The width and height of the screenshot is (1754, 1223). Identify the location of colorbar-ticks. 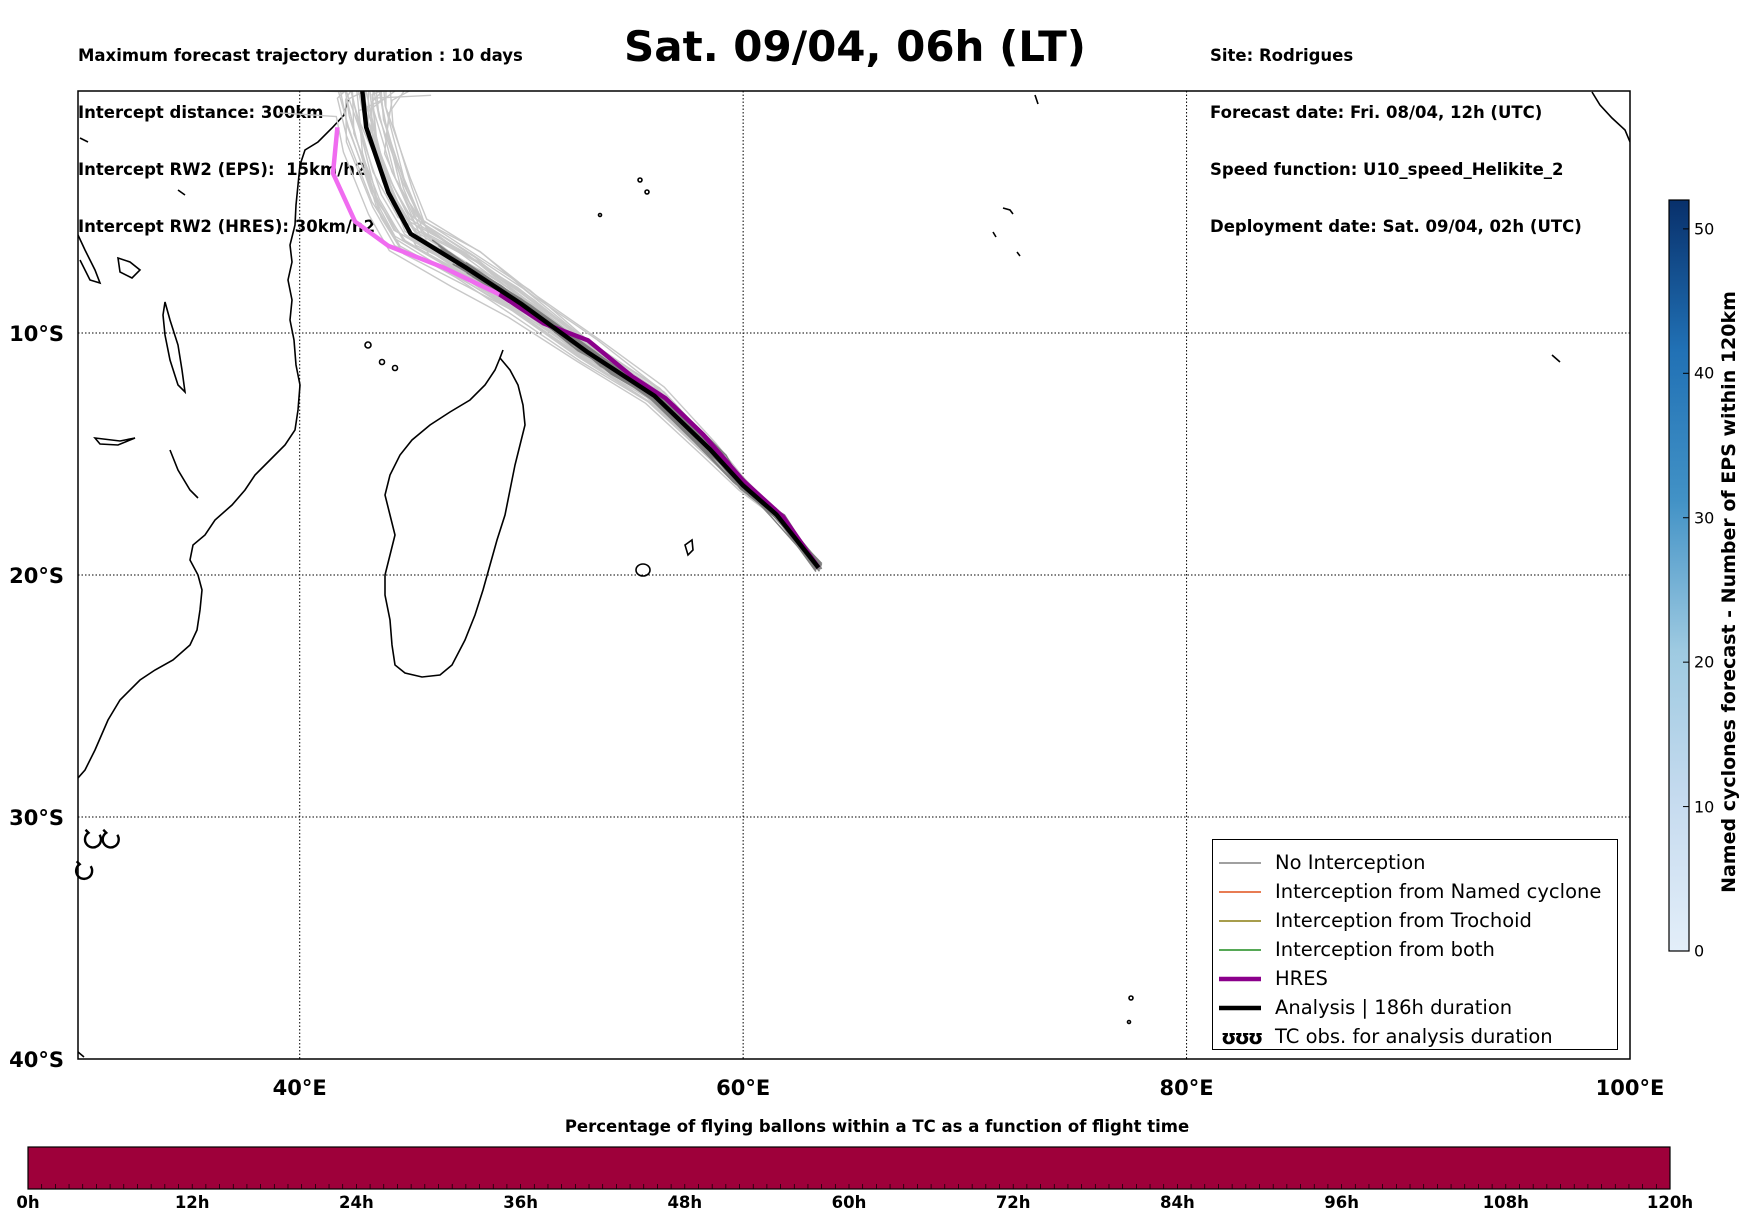
(1686, 590).